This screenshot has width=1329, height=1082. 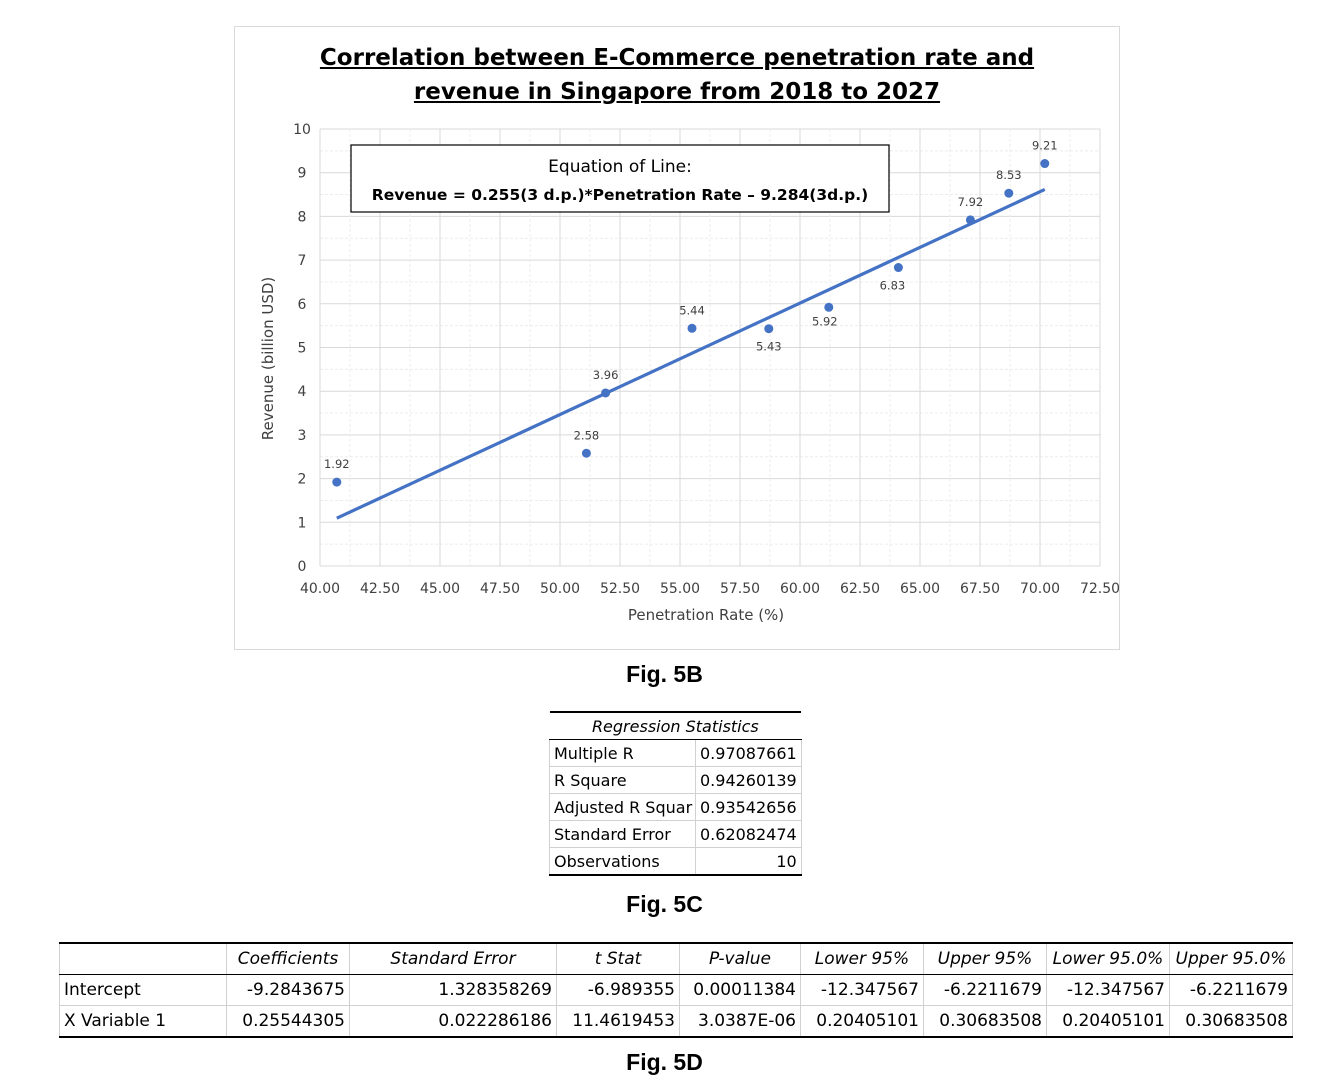 What do you see at coordinates (618, 1021) in the screenshot?
I see `table-cell: 11.4619453` at bounding box center [618, 1021].